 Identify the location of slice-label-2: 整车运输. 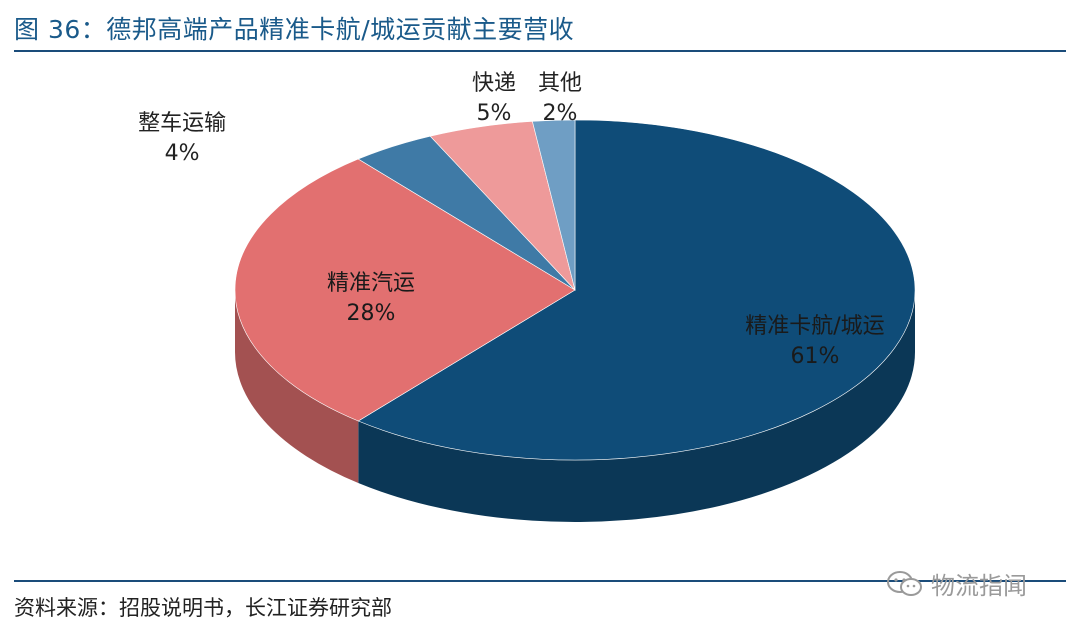
(182, 123).